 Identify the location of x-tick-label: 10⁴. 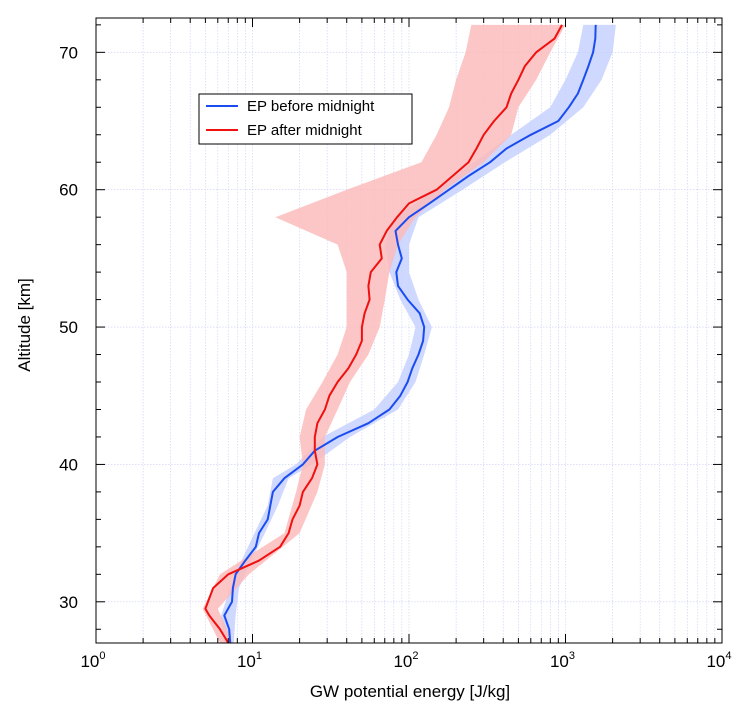
(718, 660).